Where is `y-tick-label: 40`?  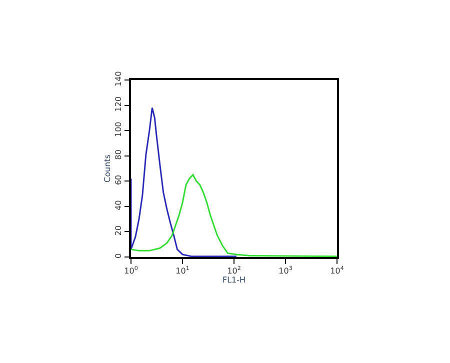 y-tick-label: 40 is located at coordinates (119, 205).